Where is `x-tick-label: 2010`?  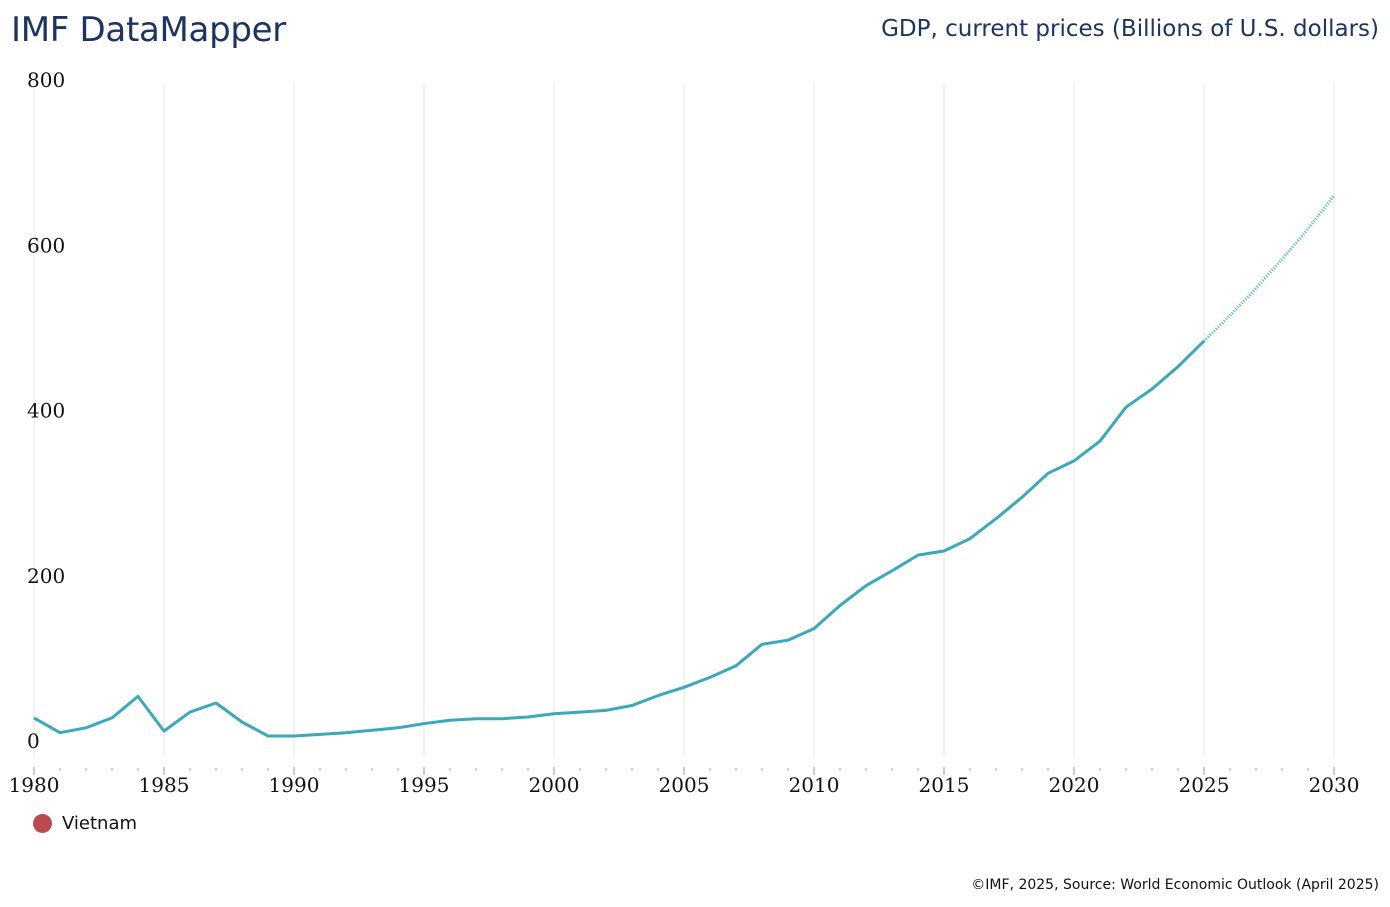 x-tick-label: 2010 is located at coordinates (814, 785).